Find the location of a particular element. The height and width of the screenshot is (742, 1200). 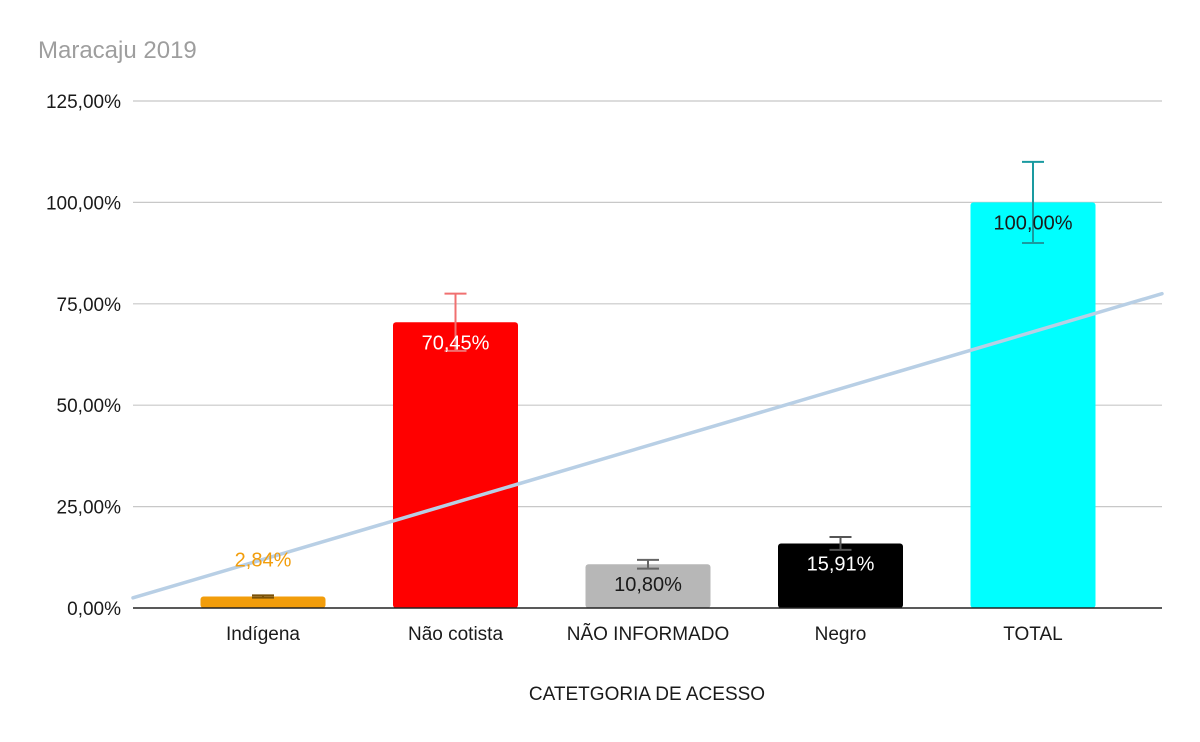

y-tick-label: 100,00% is located at coordinates (83, 203).